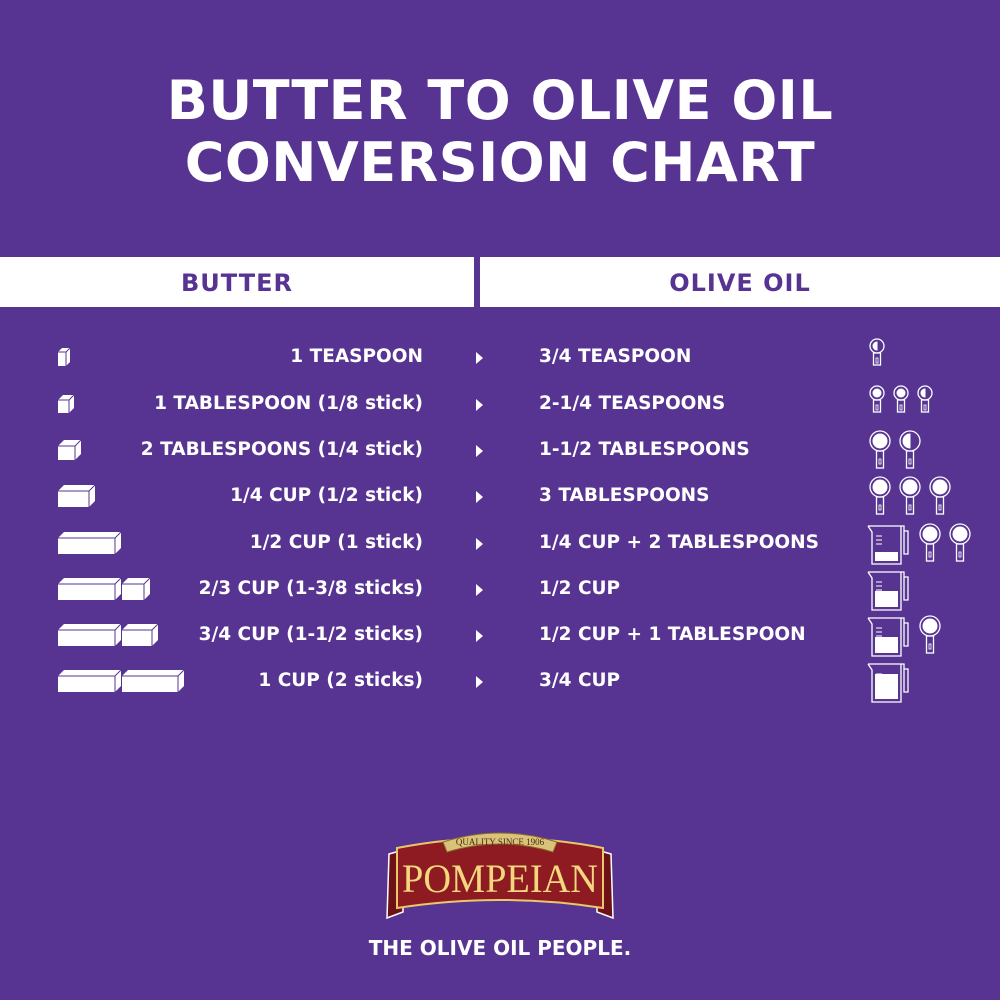  What do you see at coordinates (66, 403) in the screenshot?
I see `butter-cube-small-icon` at bounding box center [66, 403].